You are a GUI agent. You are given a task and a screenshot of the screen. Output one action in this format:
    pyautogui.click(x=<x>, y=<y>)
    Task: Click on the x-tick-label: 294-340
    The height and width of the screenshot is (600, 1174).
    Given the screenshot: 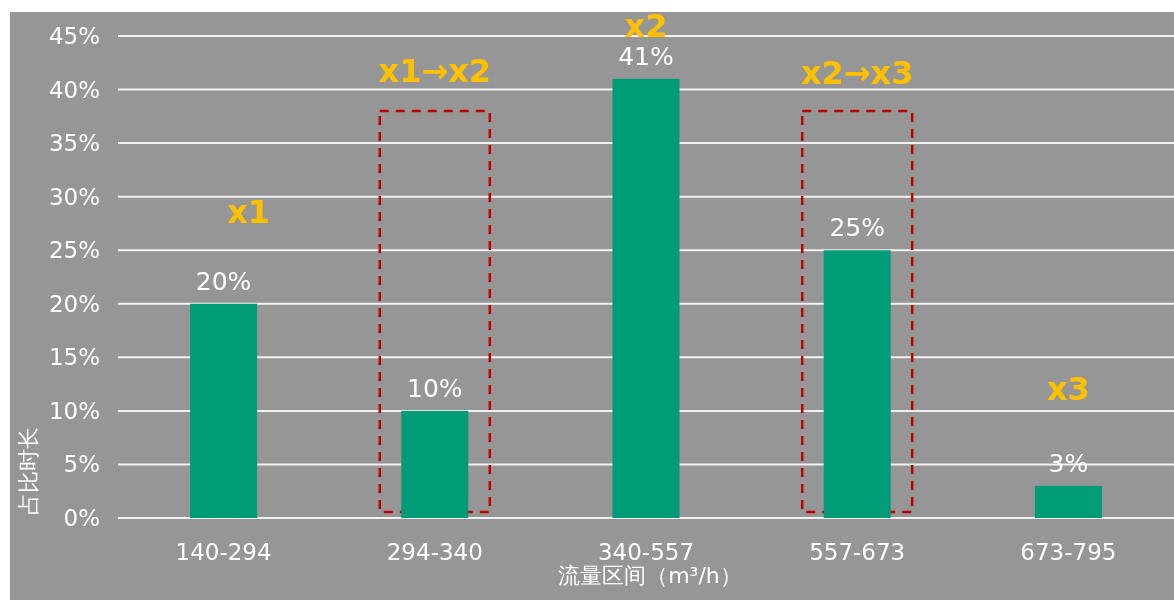 What is the action you would take?
    pyautogui.click(x=434, y=552)
    